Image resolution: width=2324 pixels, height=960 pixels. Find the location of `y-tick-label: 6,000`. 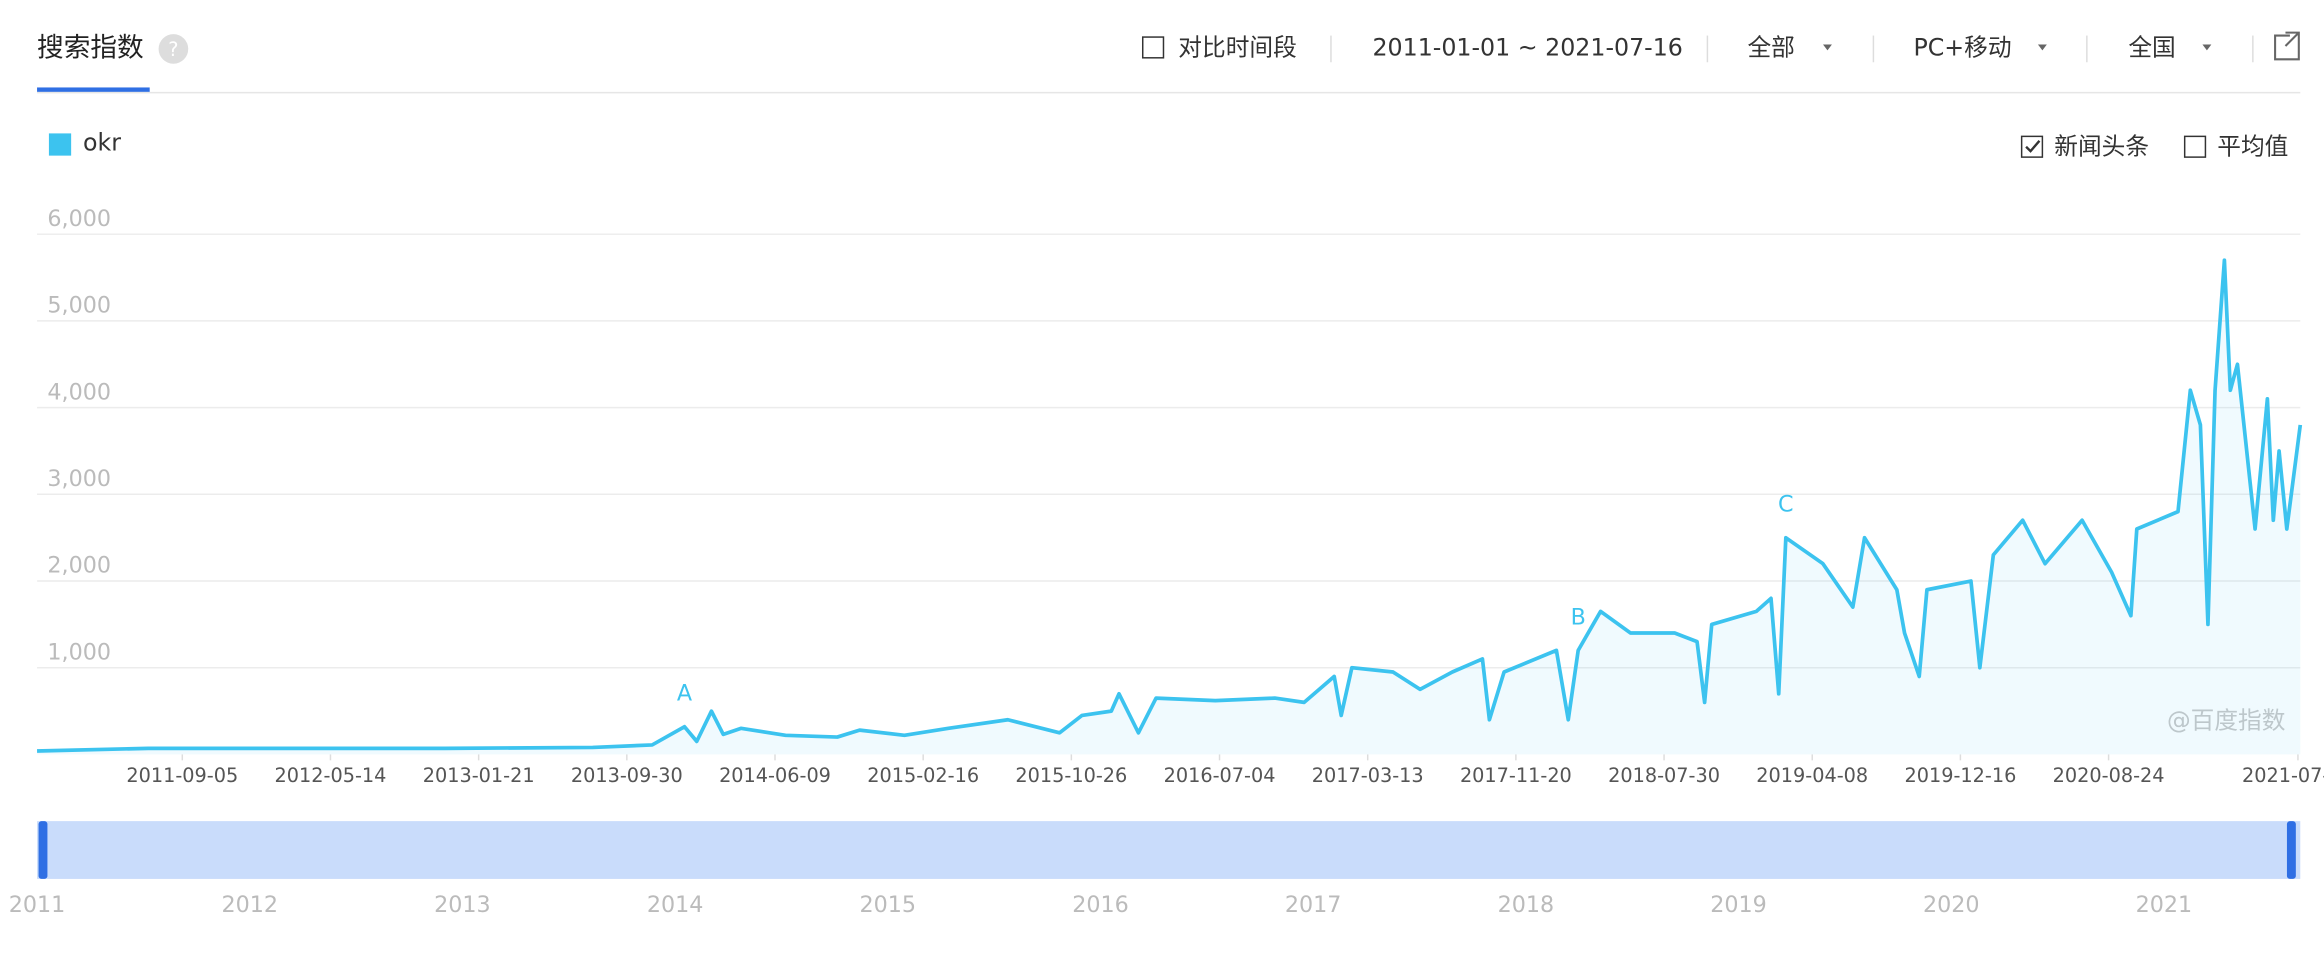

y-tick-label: 6,000 is located at coordinates (79, 219).